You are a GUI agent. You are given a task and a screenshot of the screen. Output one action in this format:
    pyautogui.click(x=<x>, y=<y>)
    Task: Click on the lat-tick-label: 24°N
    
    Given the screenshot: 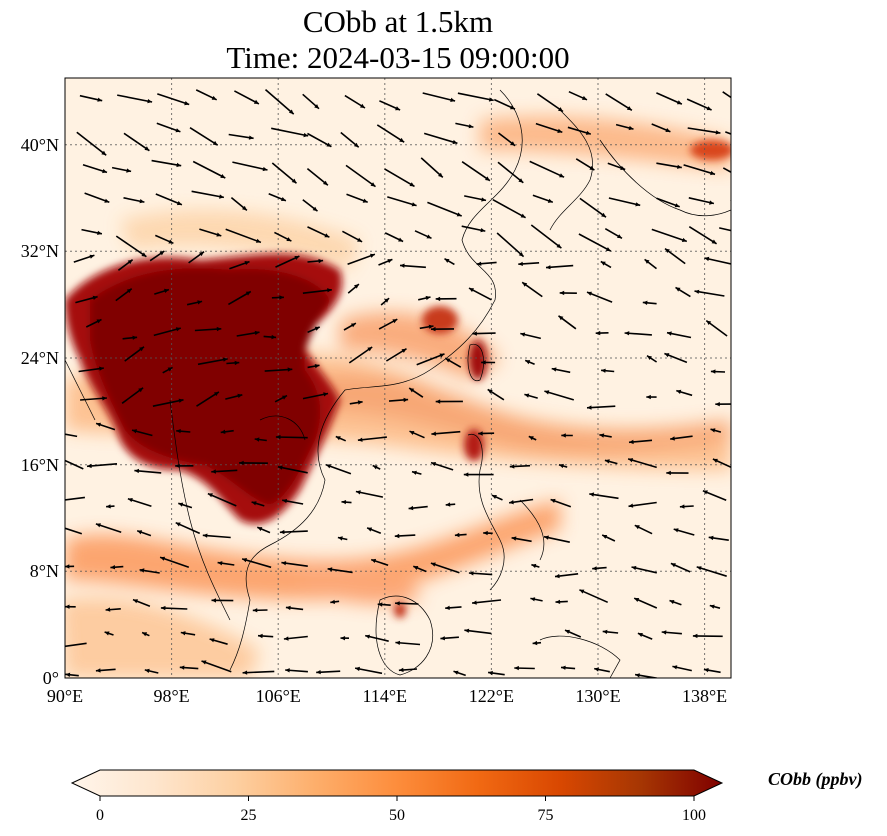 What is the action you would take?
    pyautogui.click(x=40, y=358)
    